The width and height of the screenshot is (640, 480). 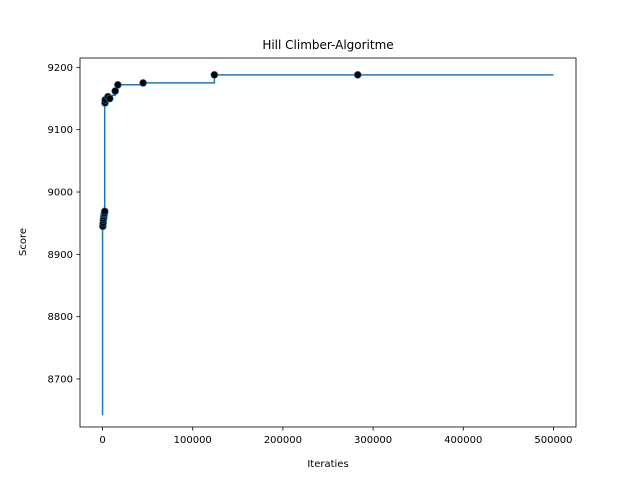 What do you see at coordinates (60, 68) in the screenshot?
I see `y-tick-label: 9200` at bounding box center [60, 68].